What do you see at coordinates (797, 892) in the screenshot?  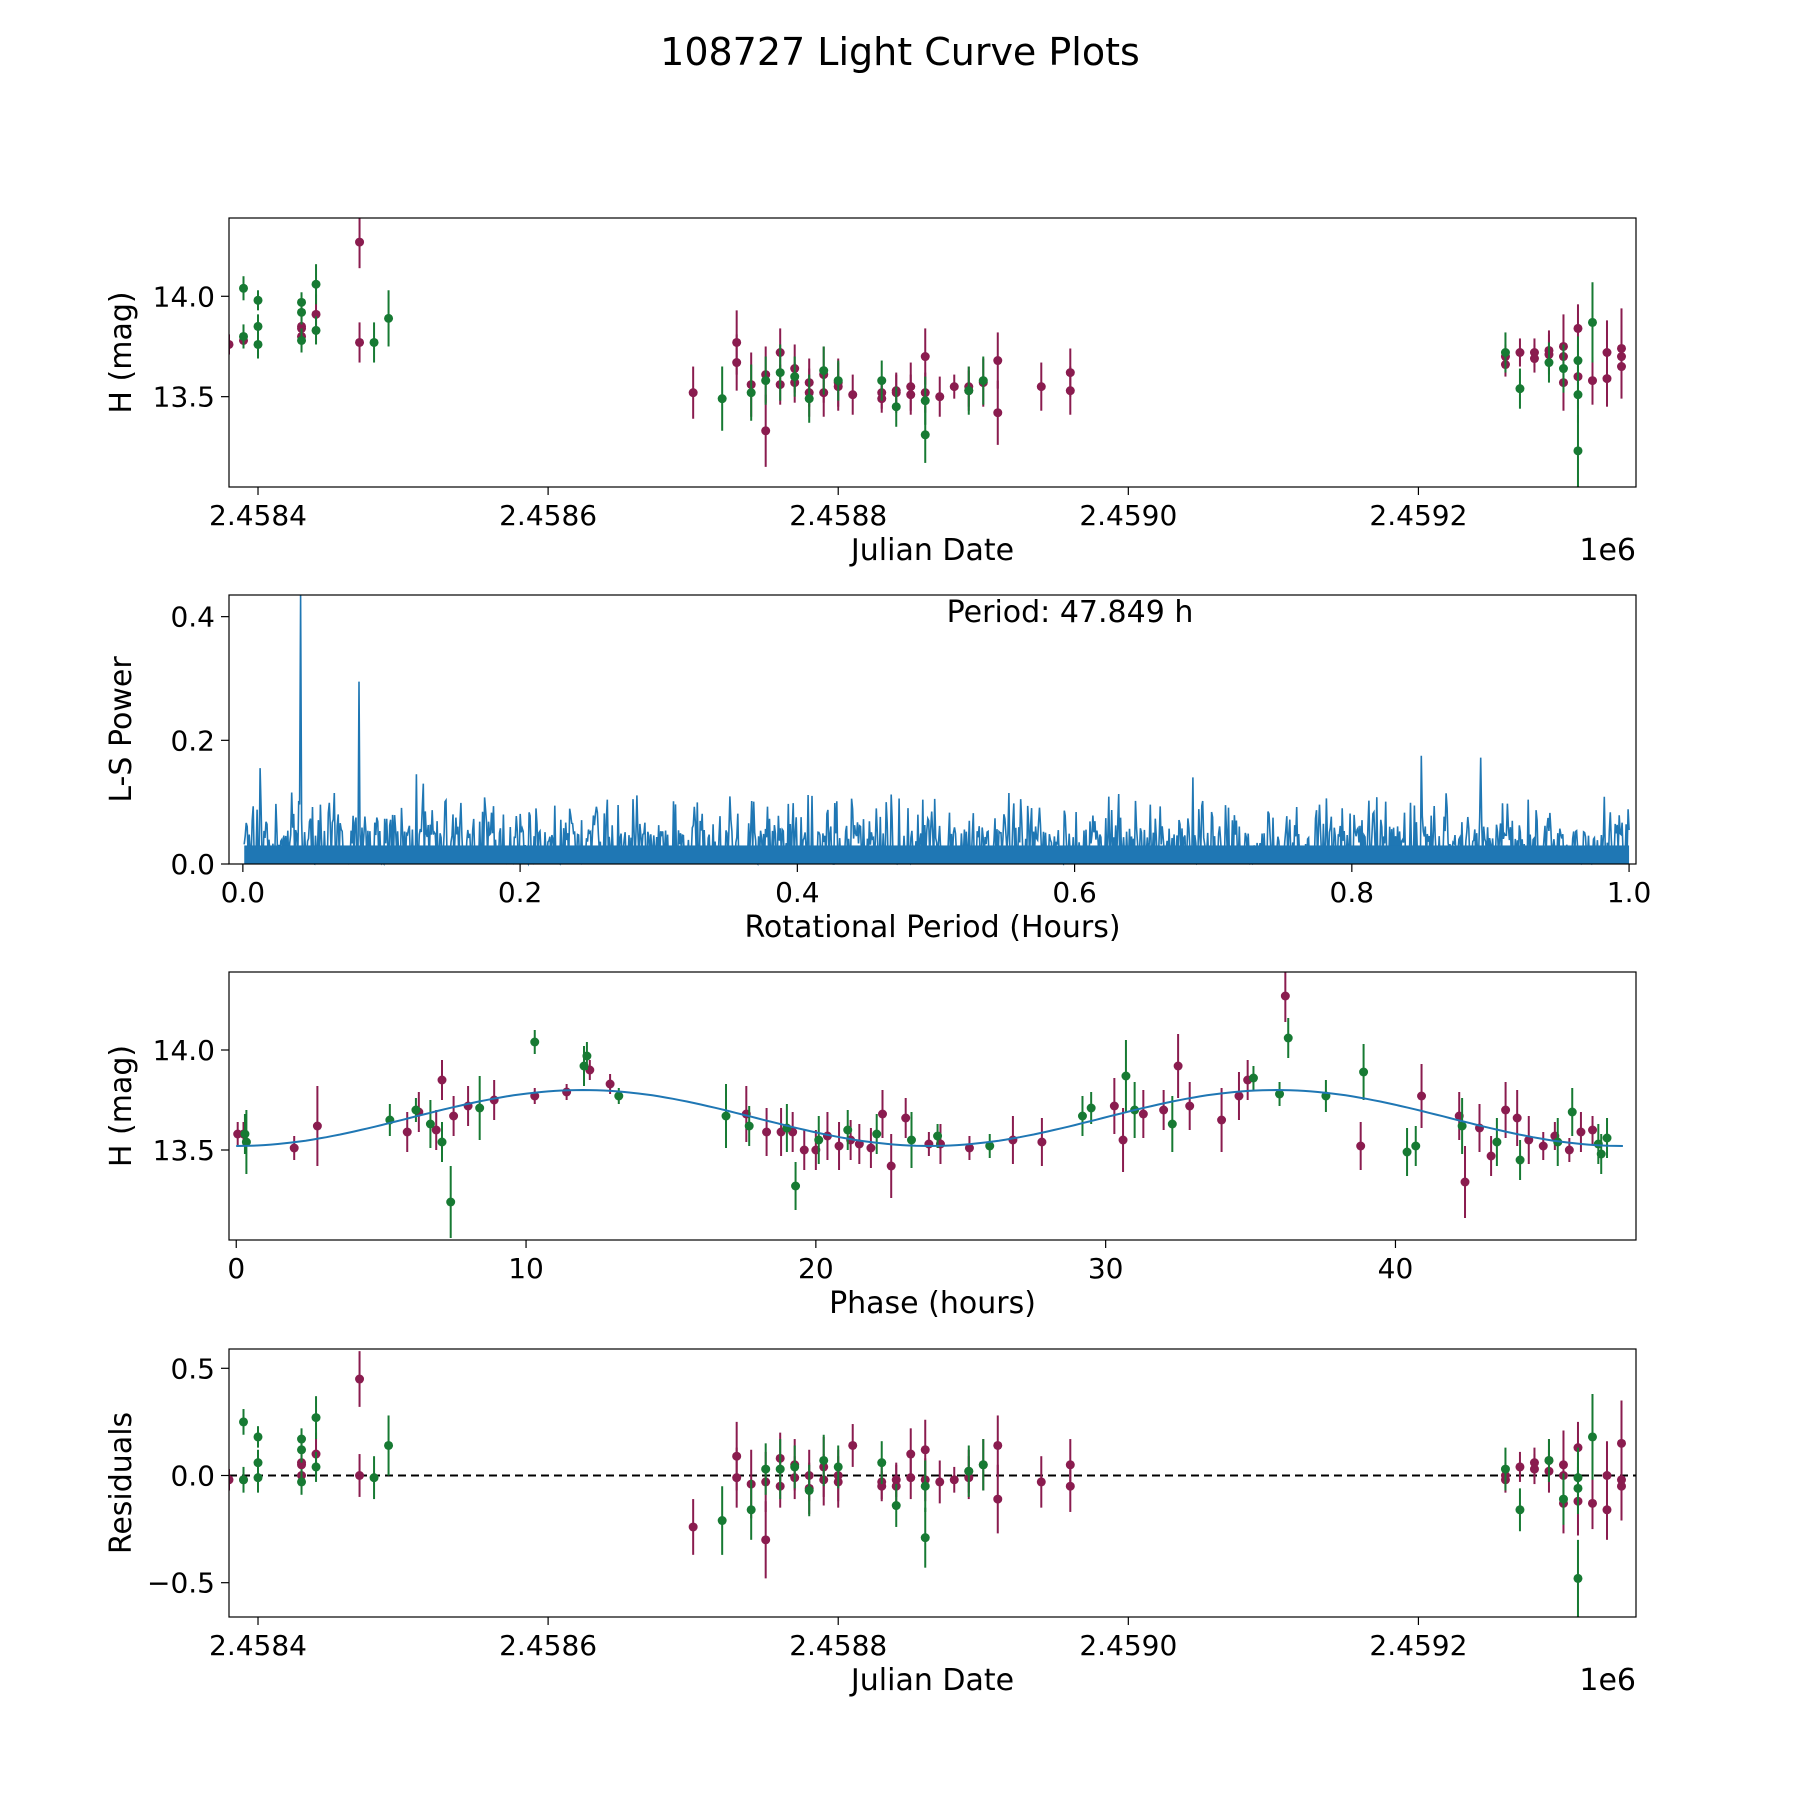 I see `x-tick-label: 0.4` at bounding box center [797, 892].